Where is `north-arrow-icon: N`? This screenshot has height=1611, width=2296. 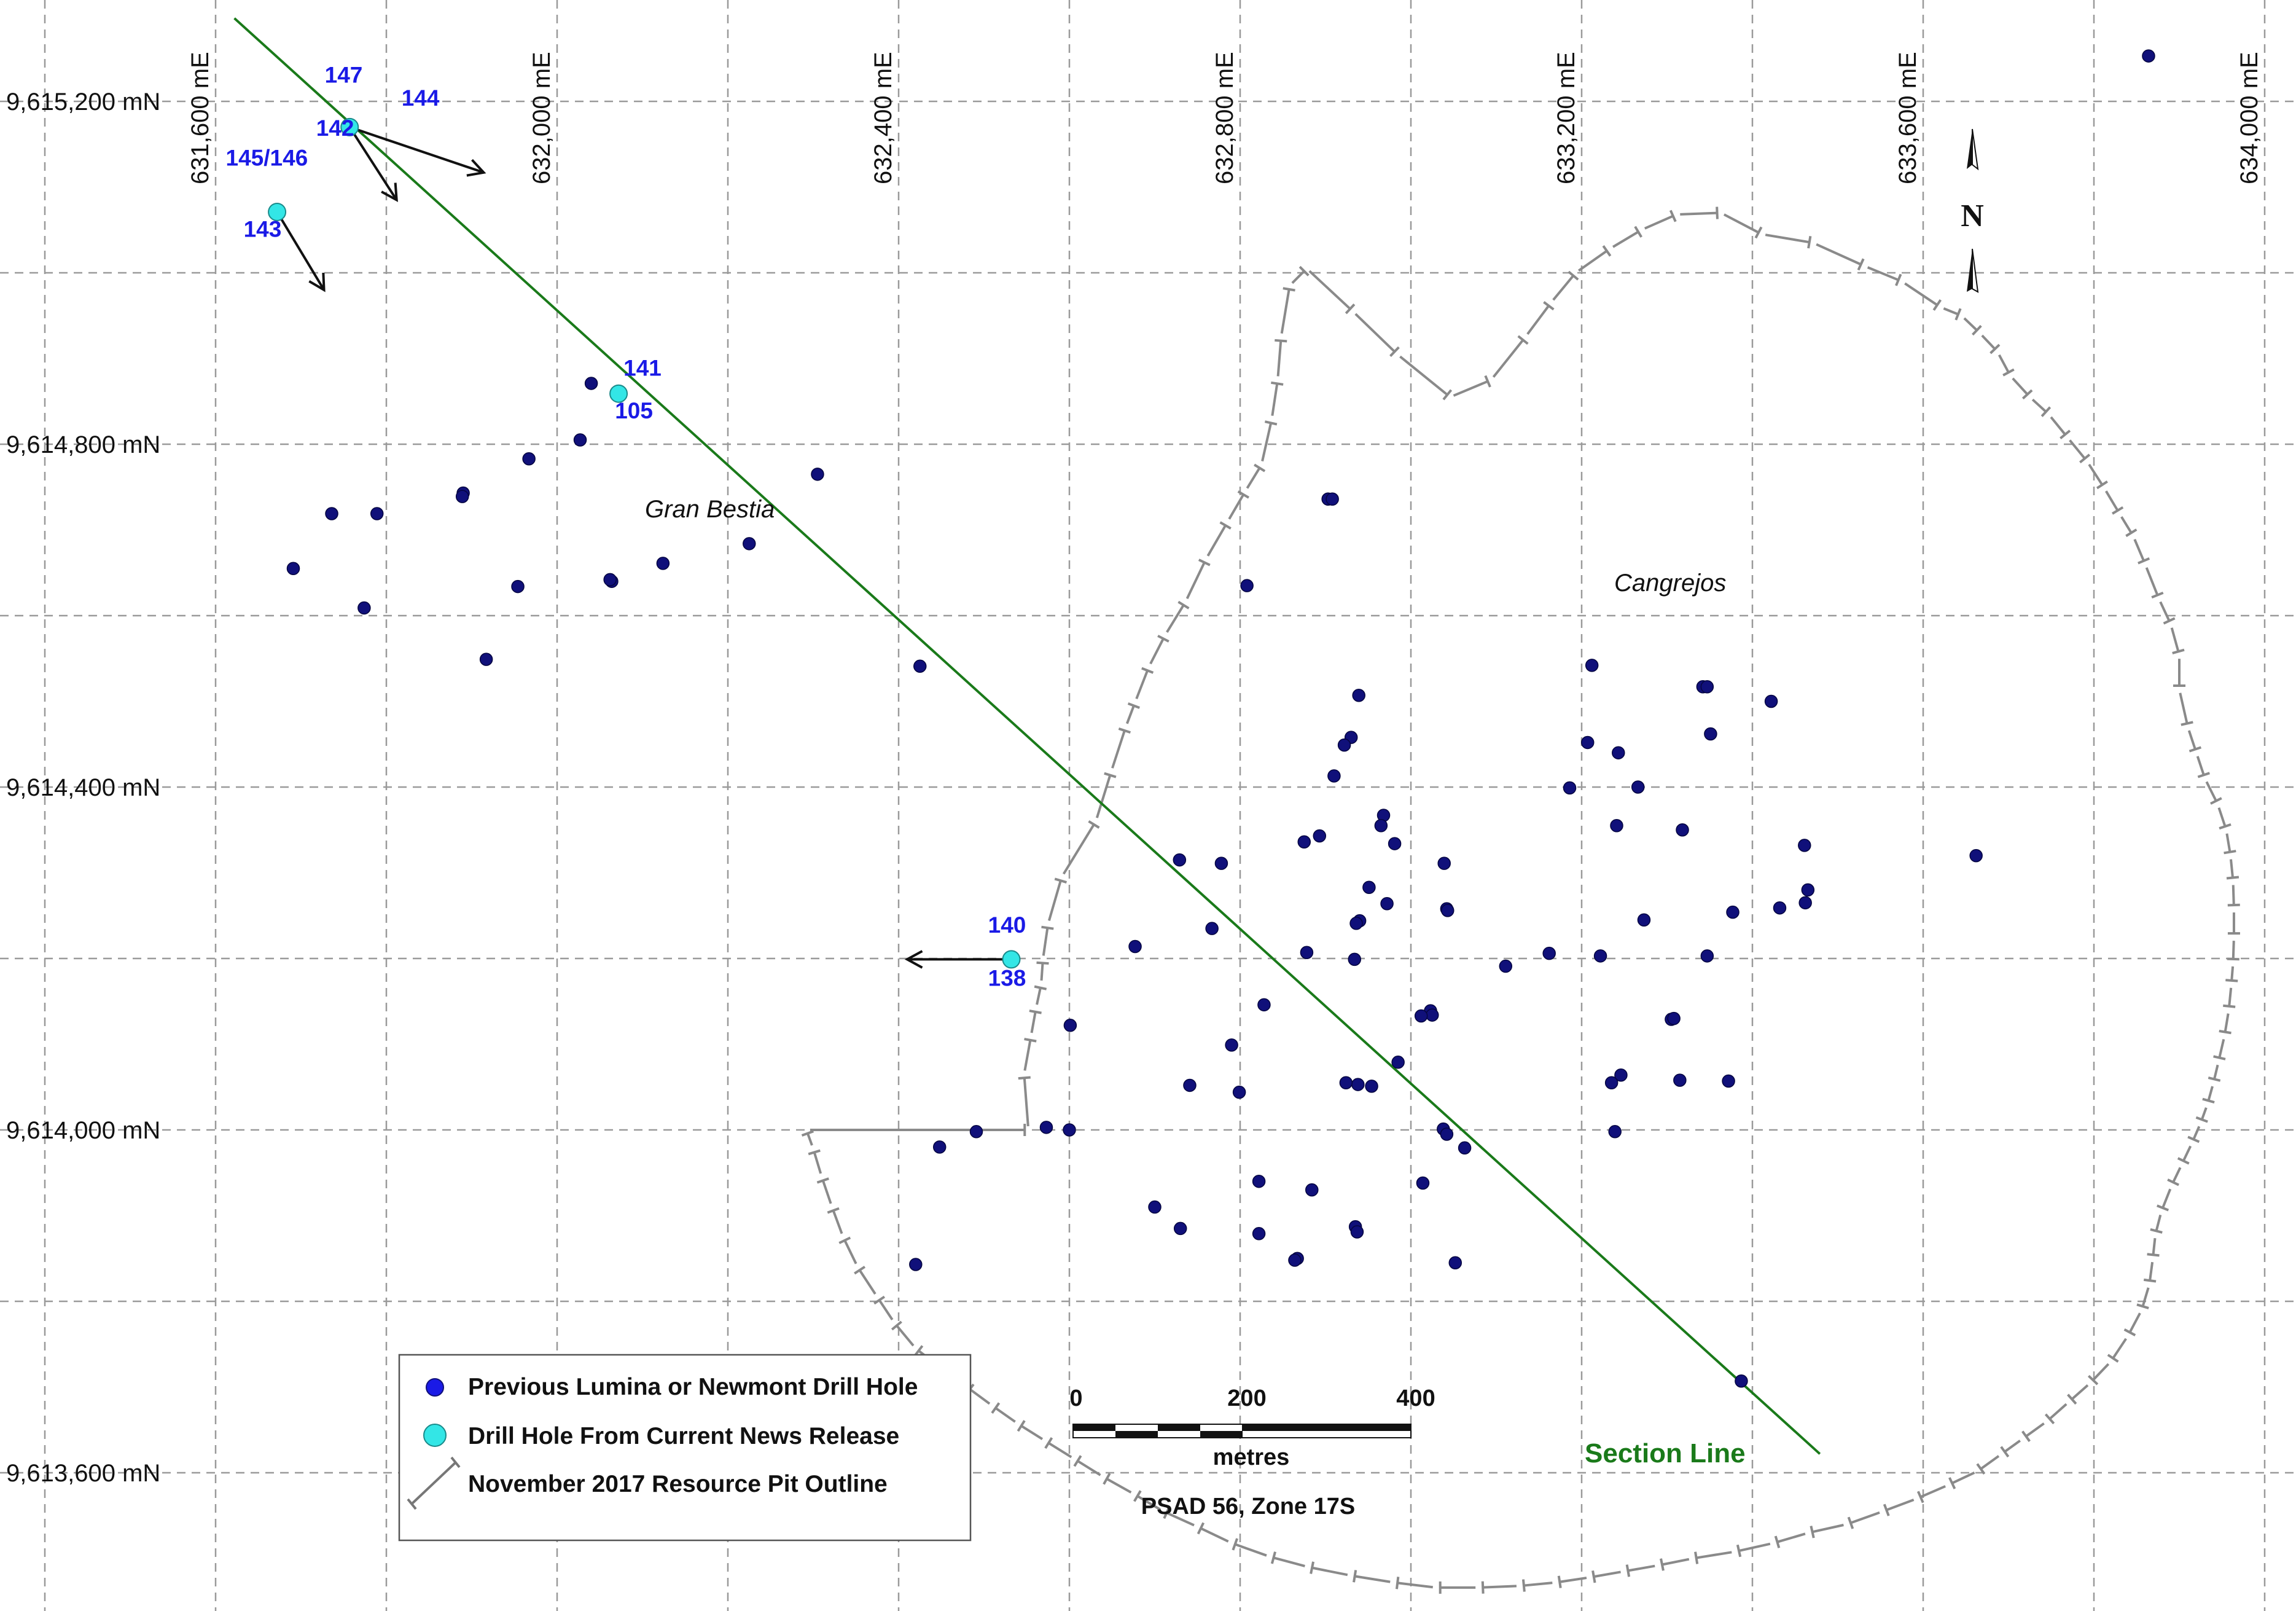 north-arrow-icon: N is located at coordinates (1972, 210).